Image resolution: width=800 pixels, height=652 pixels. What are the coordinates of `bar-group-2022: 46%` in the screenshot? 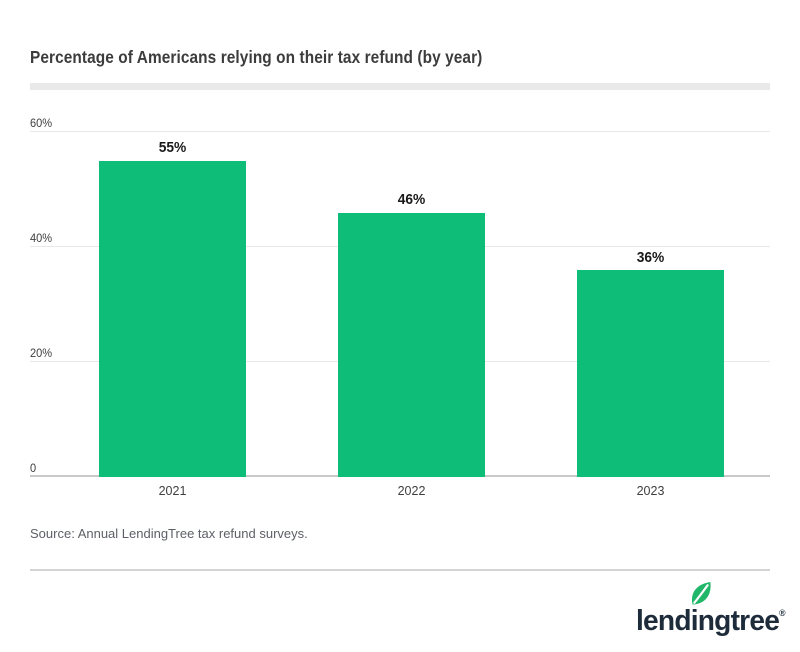 It's located at (411, 335).